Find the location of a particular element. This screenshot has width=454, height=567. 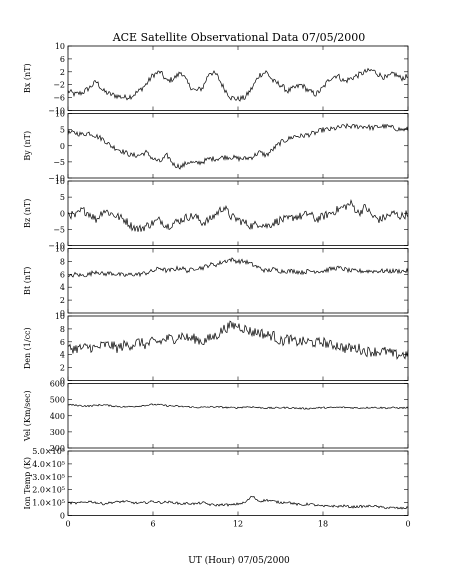

series-line-vel is located at coordinates (238, 406).